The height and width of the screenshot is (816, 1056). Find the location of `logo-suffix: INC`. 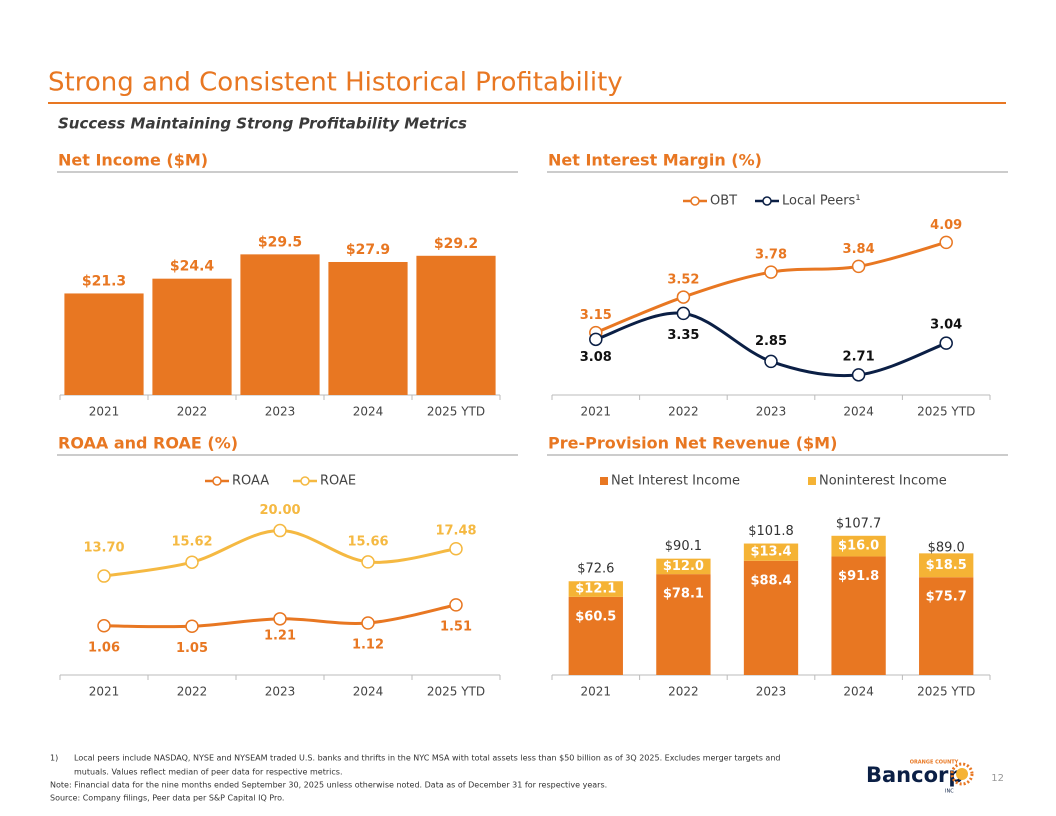

logo-suffix: INC is located at coordinates (949, 792).